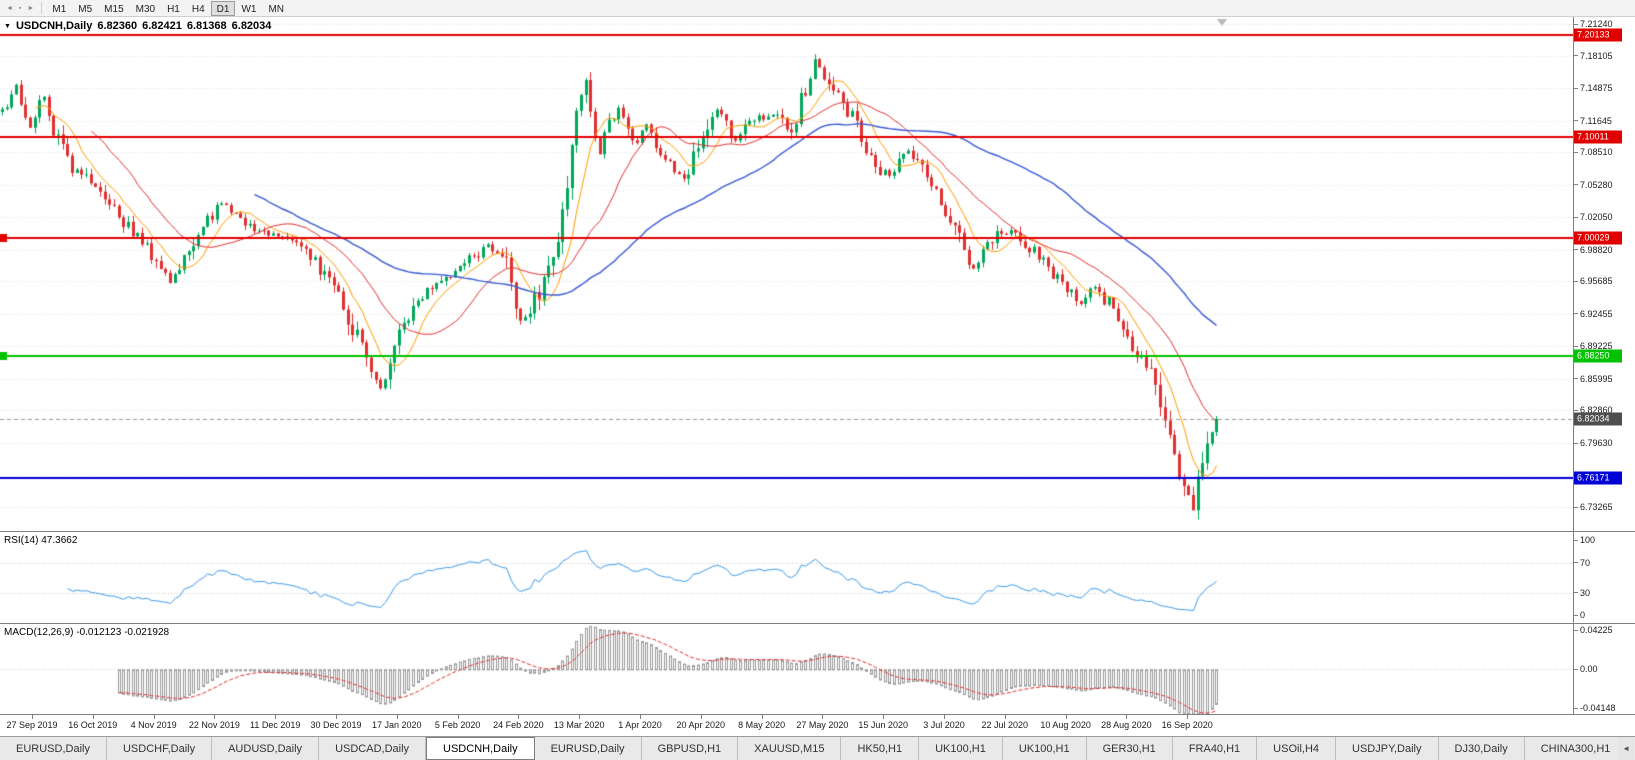 This screenshot has width=1635, height=760. I want to click on timeframe-button-h1: H1, so click(173, 9).